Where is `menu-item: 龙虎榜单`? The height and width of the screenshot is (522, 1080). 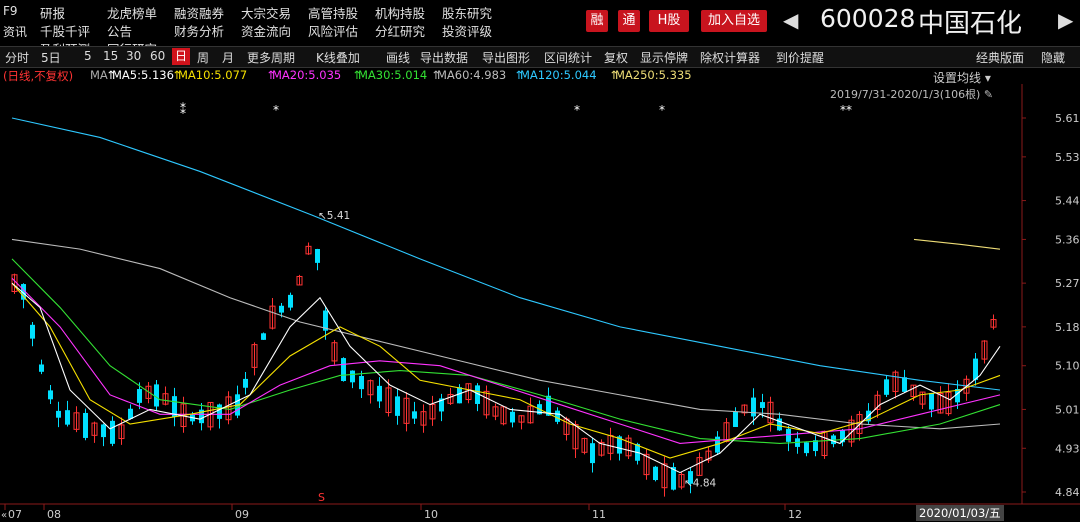
menu-item: 龙虎榜单 is located at coordinates (132, 13).